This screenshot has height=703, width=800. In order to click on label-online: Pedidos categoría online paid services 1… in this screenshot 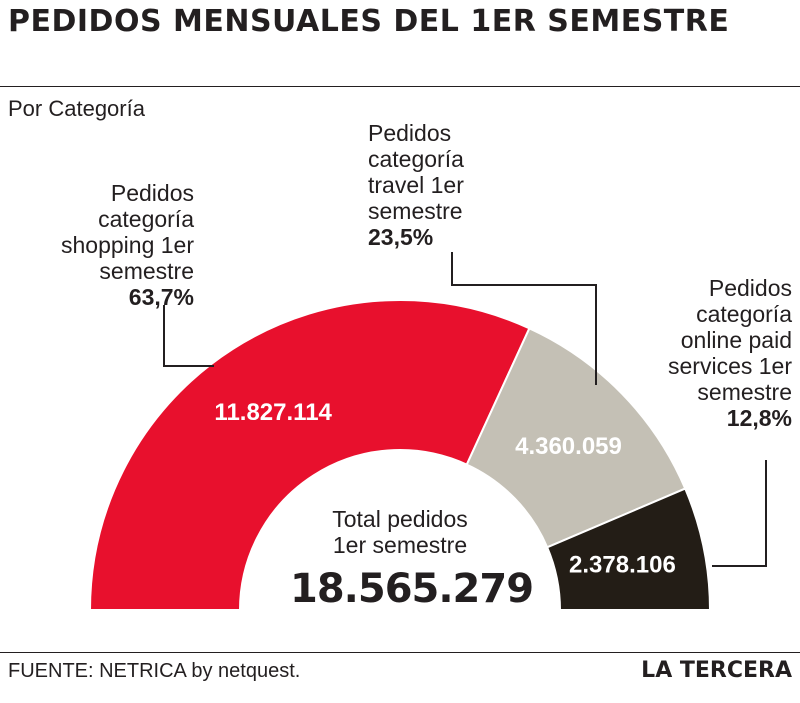, I will do `click(717, 353)`.